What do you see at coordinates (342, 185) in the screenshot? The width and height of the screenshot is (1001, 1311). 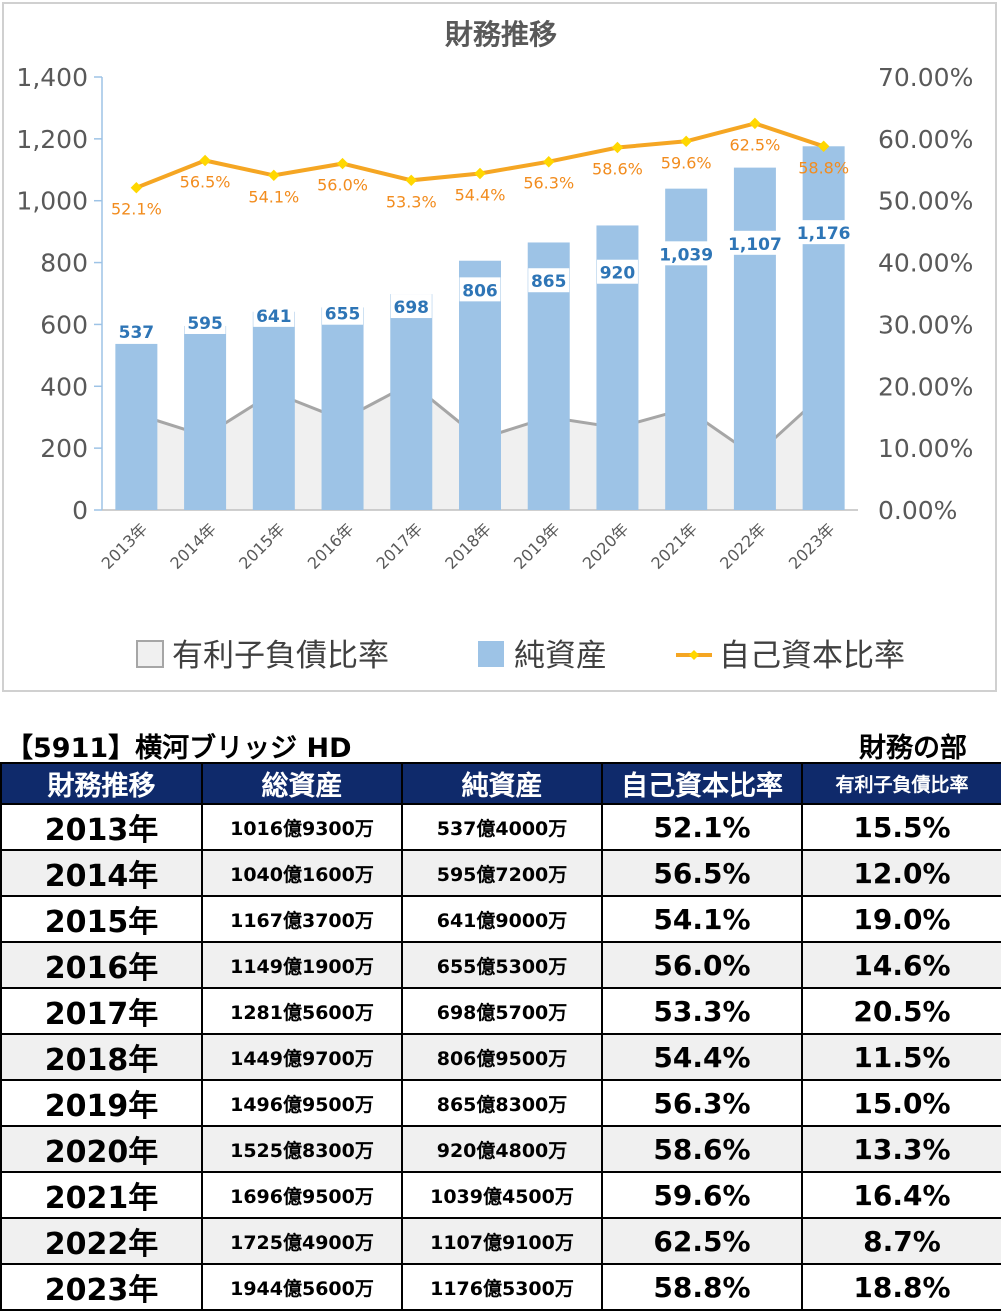 I see `equity-ratio-label: 56.0%` at bounding box center [342, 185].